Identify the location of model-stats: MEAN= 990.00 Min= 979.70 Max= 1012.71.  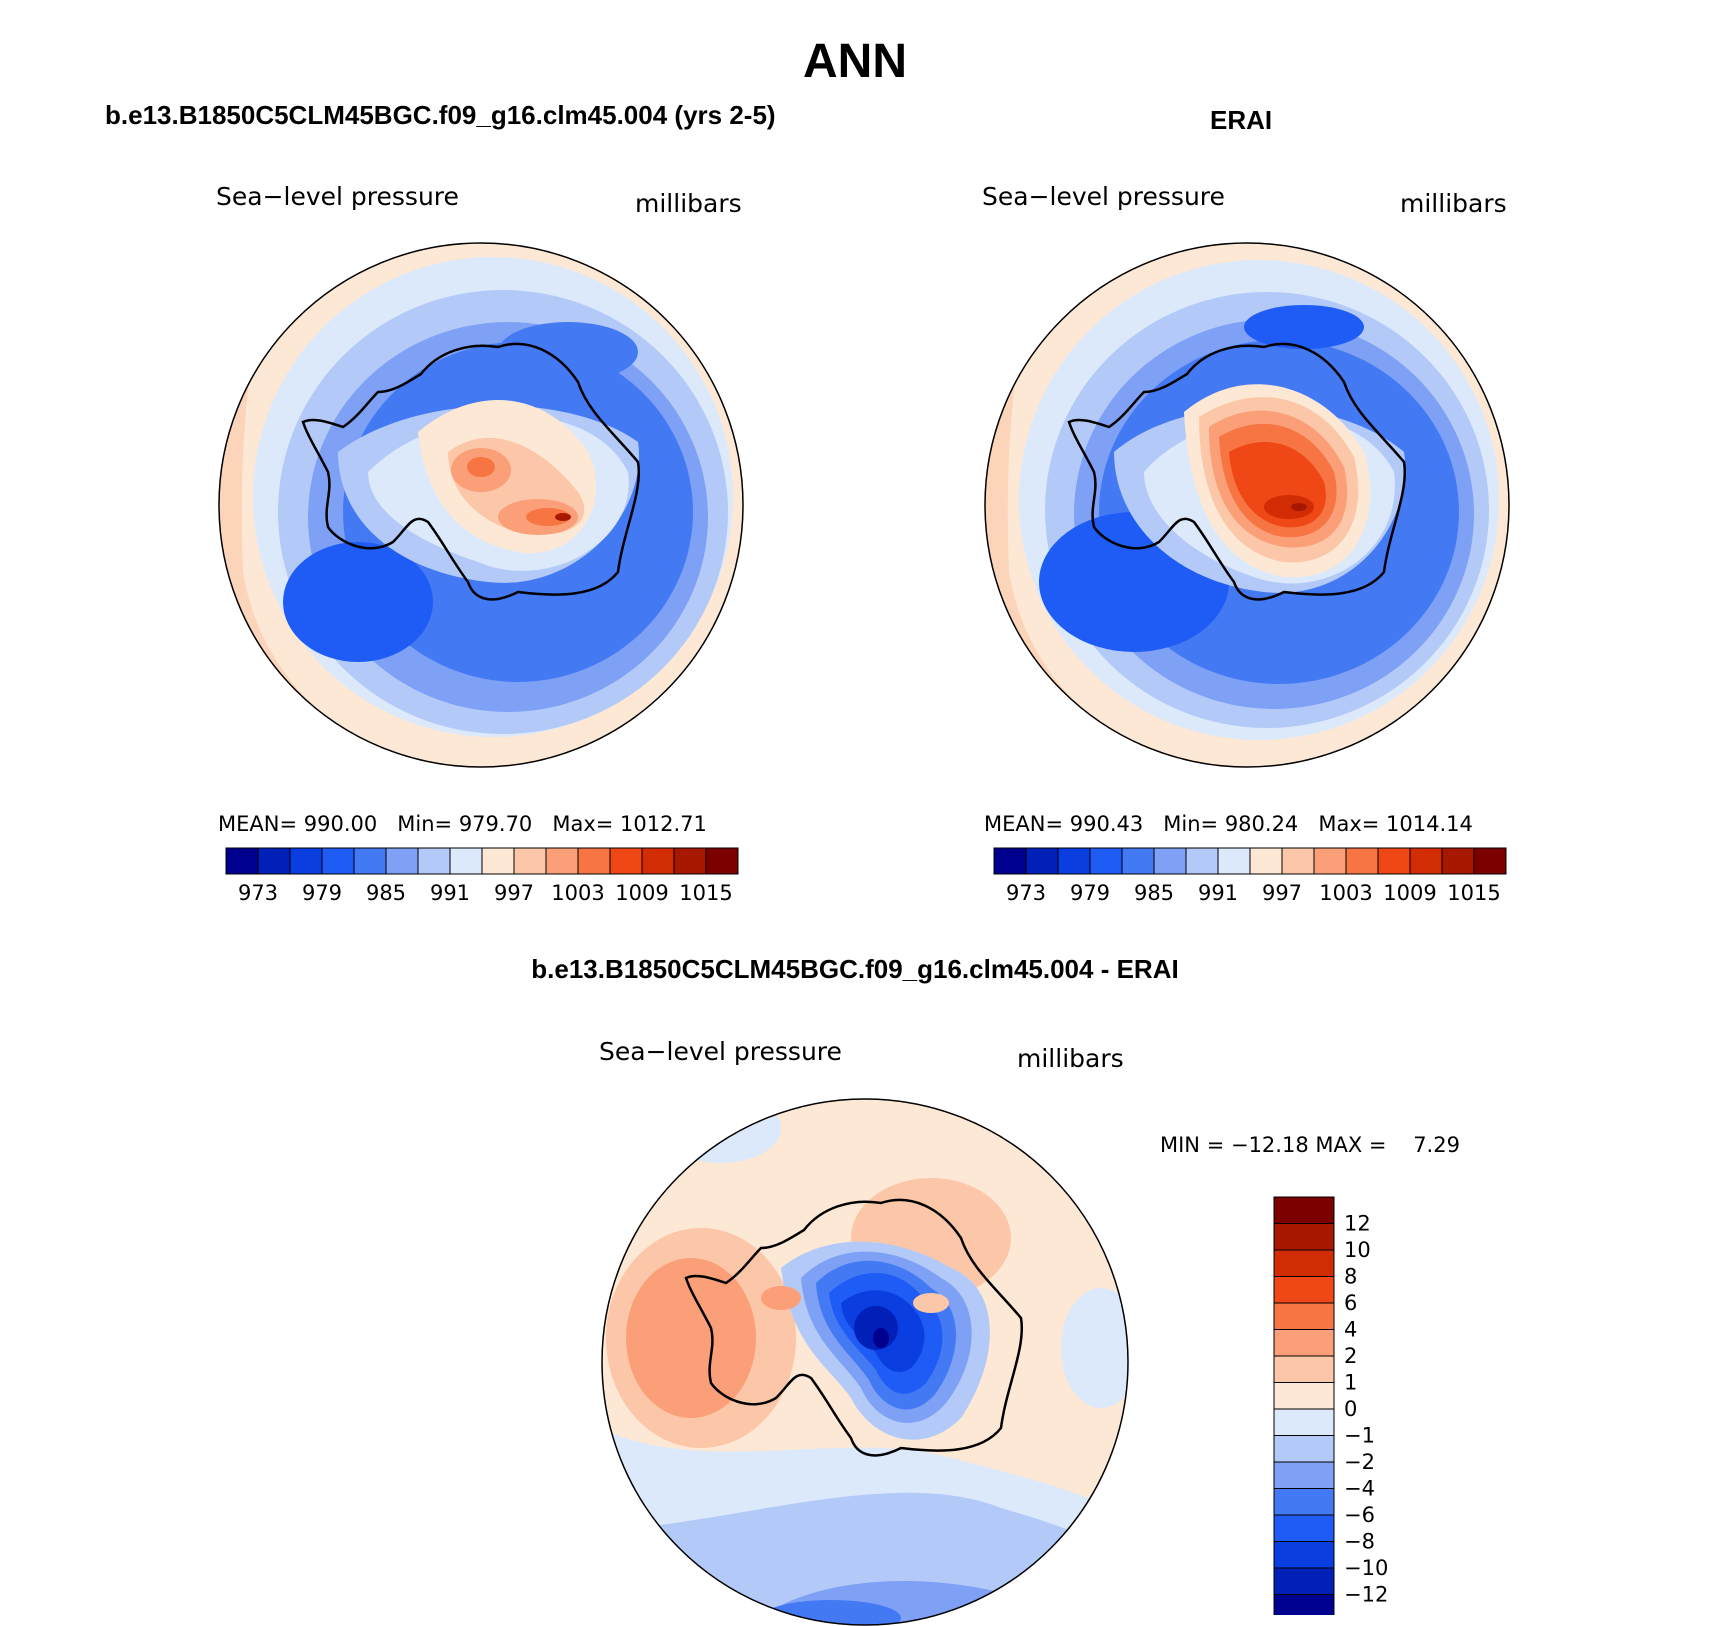
(462, 824).